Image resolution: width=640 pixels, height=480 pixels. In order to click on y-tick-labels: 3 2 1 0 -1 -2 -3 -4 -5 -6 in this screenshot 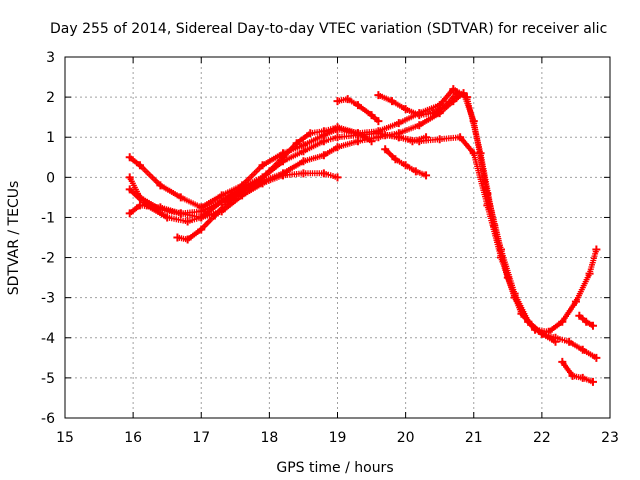, I will do `click(48, 238)`.